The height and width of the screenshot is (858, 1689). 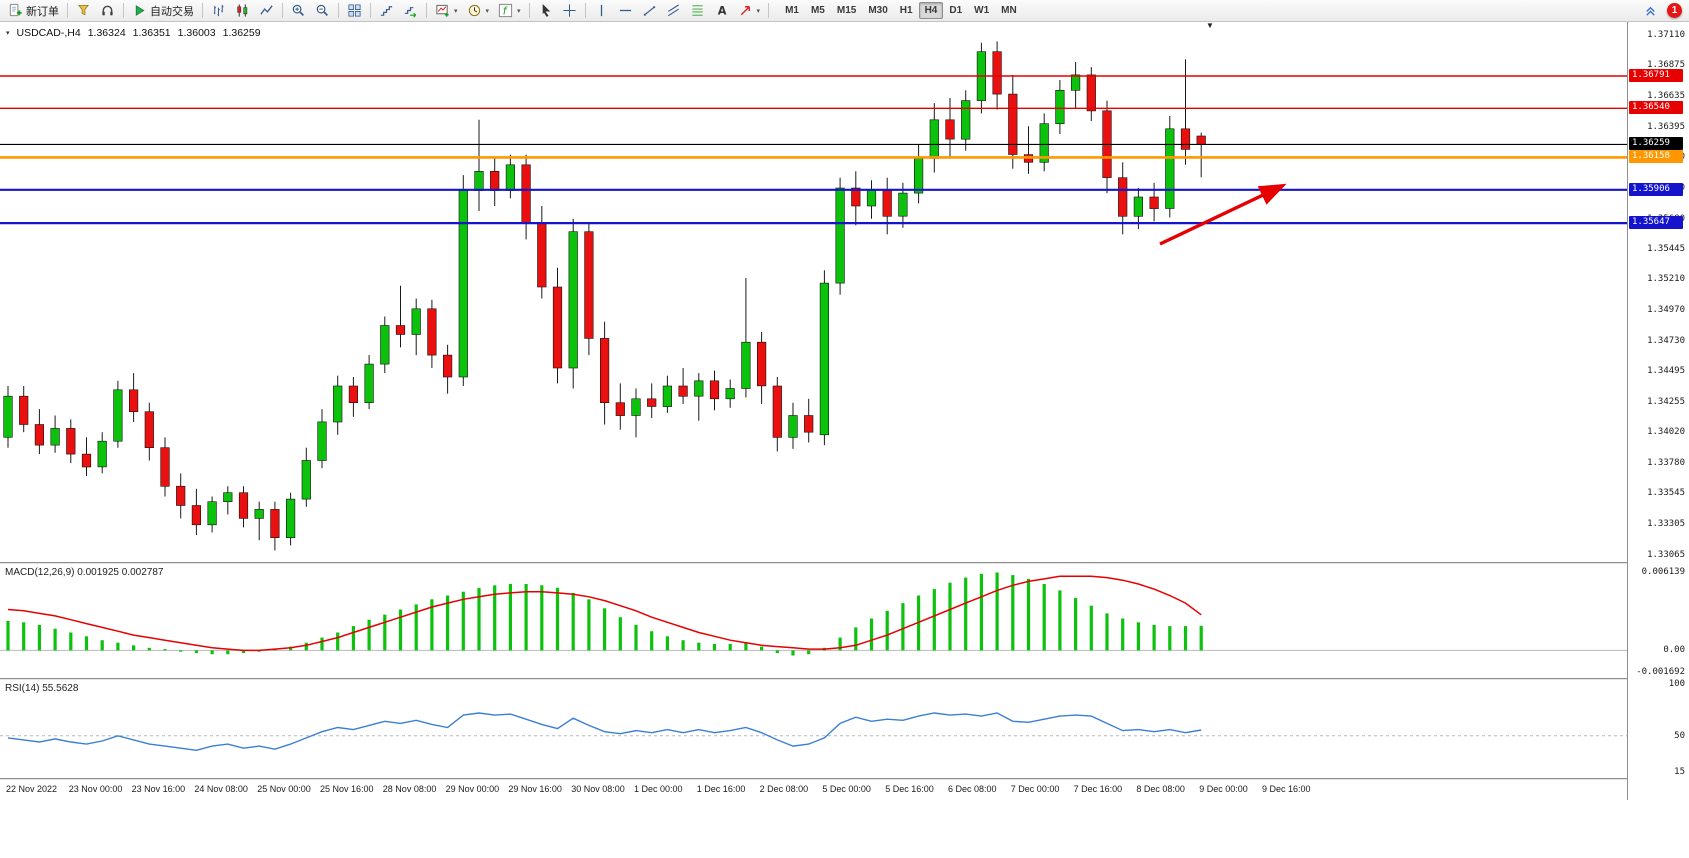 What do you see at coordinates (906, 10) in the screenshot?
I see `timeframe-H1: H1` at bounding box center [906, 10].